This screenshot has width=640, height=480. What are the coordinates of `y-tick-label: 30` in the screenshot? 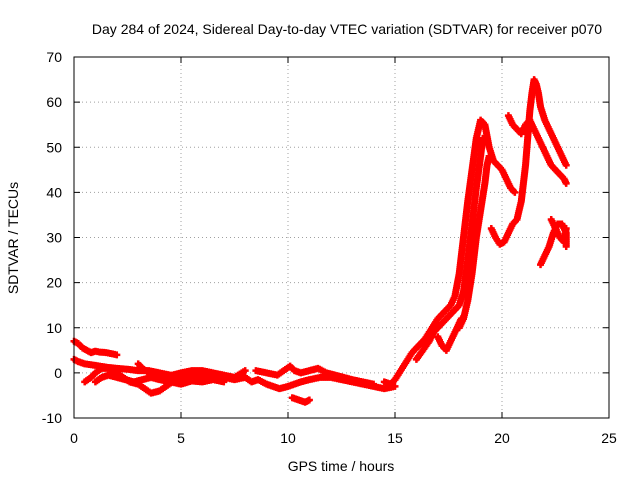 It's located at (54, 238).